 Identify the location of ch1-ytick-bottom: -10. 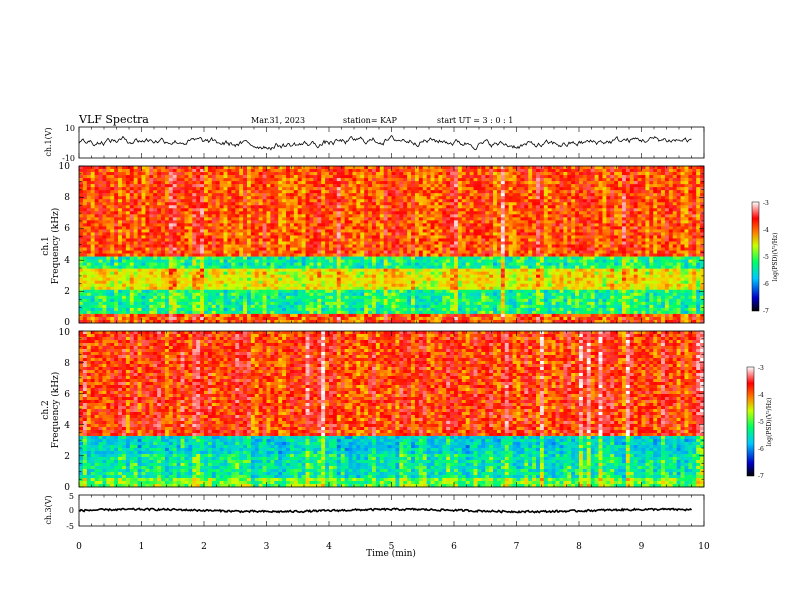
(68, 158).